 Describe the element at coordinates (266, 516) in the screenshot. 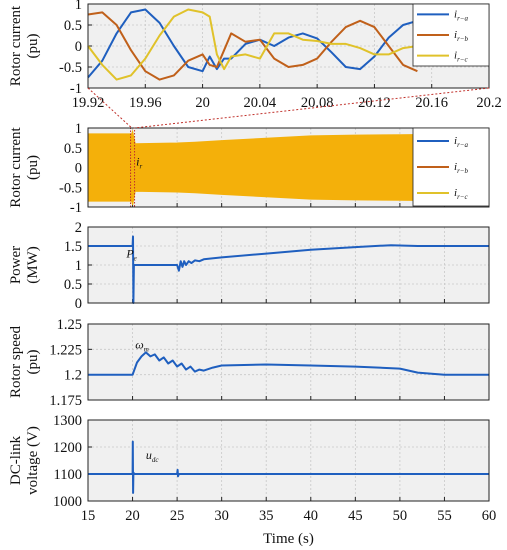

I see `x-tick-label: 35` at that location.